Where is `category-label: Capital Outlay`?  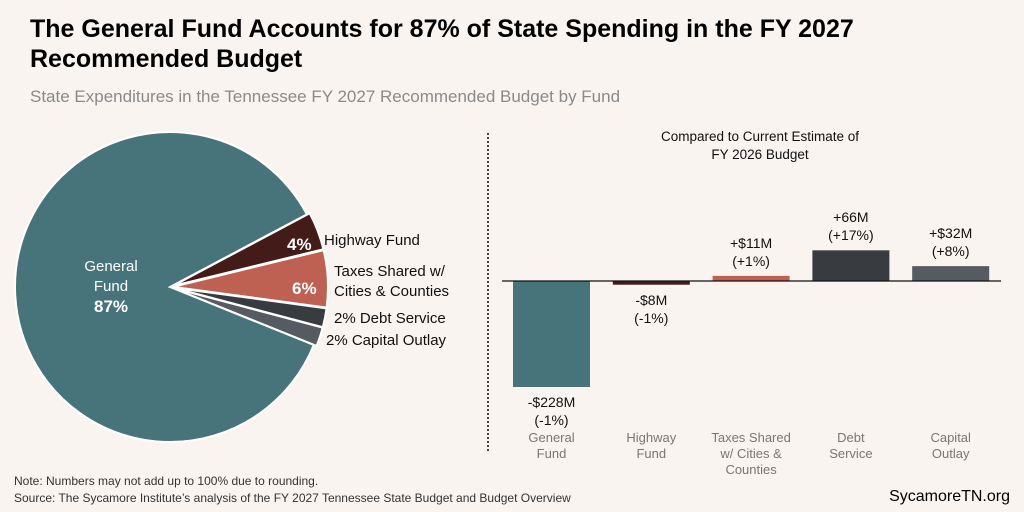
category-label: Capital Outlay is located at coordinates (951, 446).